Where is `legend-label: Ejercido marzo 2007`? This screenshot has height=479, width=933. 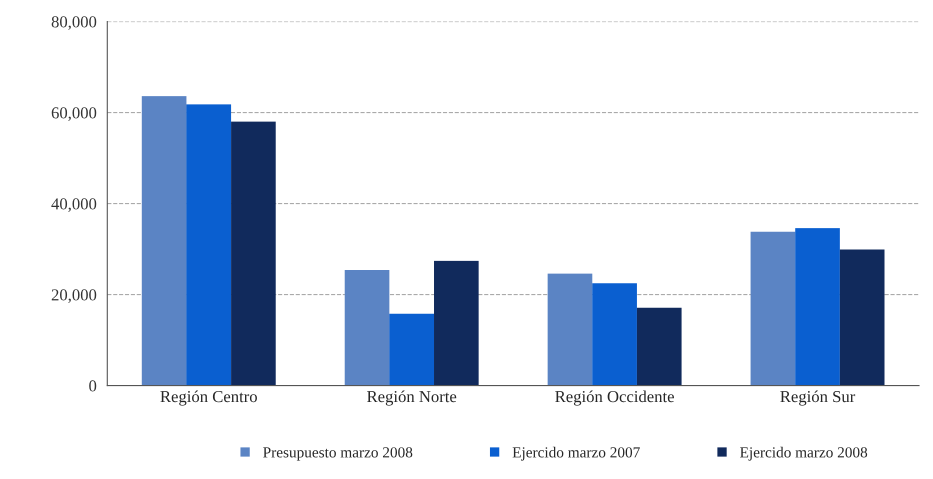
legend-label: Ejercido marzo 2007 is located at coordinates (576, 453).